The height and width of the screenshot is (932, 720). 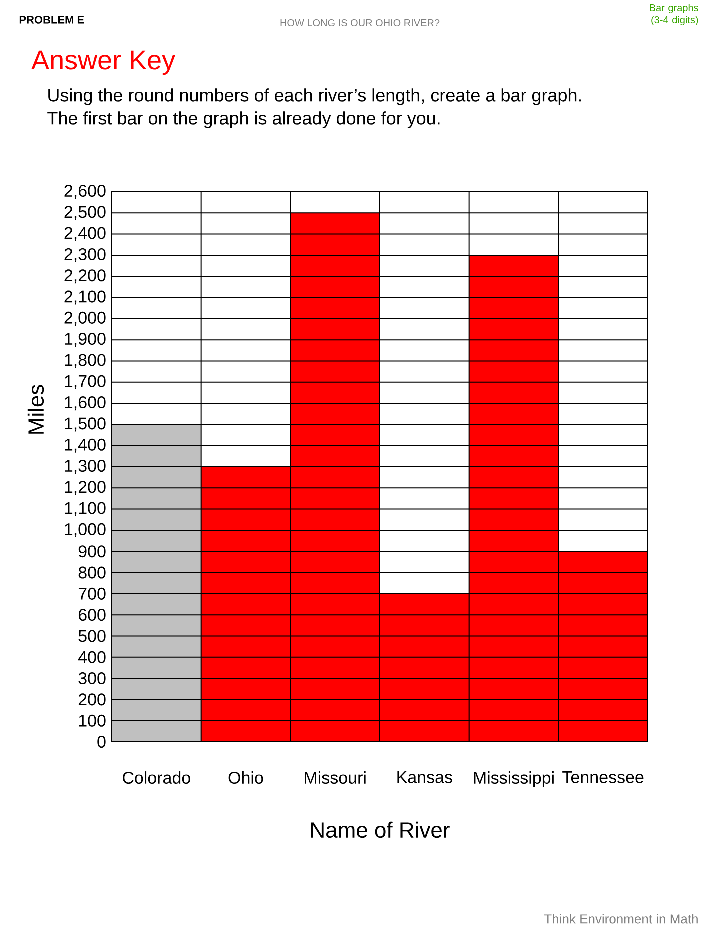 What do you see at coordinates (246, 778) in the screenshot?
I see `x-tick-label: Ohio` at bounding box center [246, 778].